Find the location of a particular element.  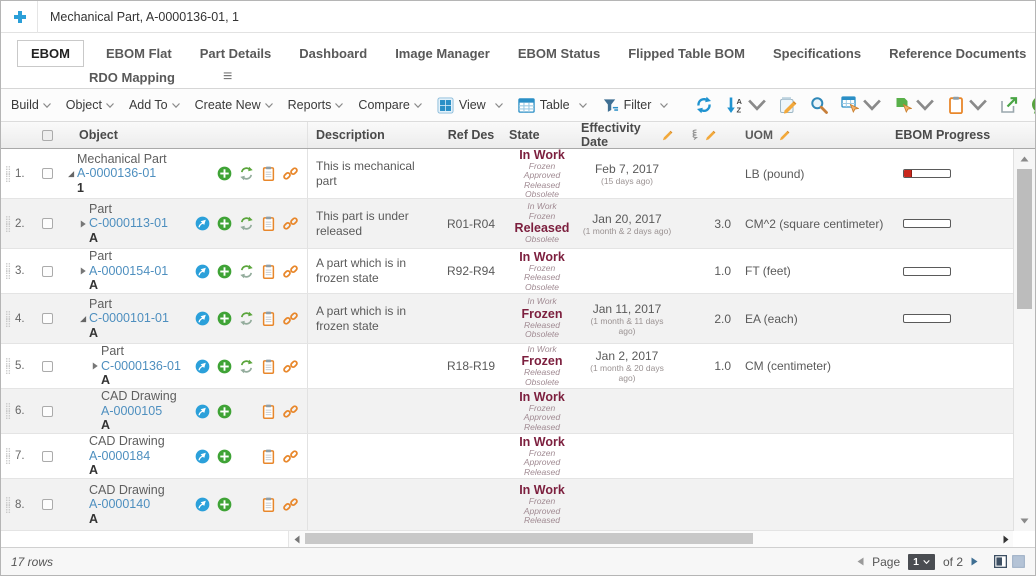

object-link: C-0000136-01 is located at coordinates (141, 365).